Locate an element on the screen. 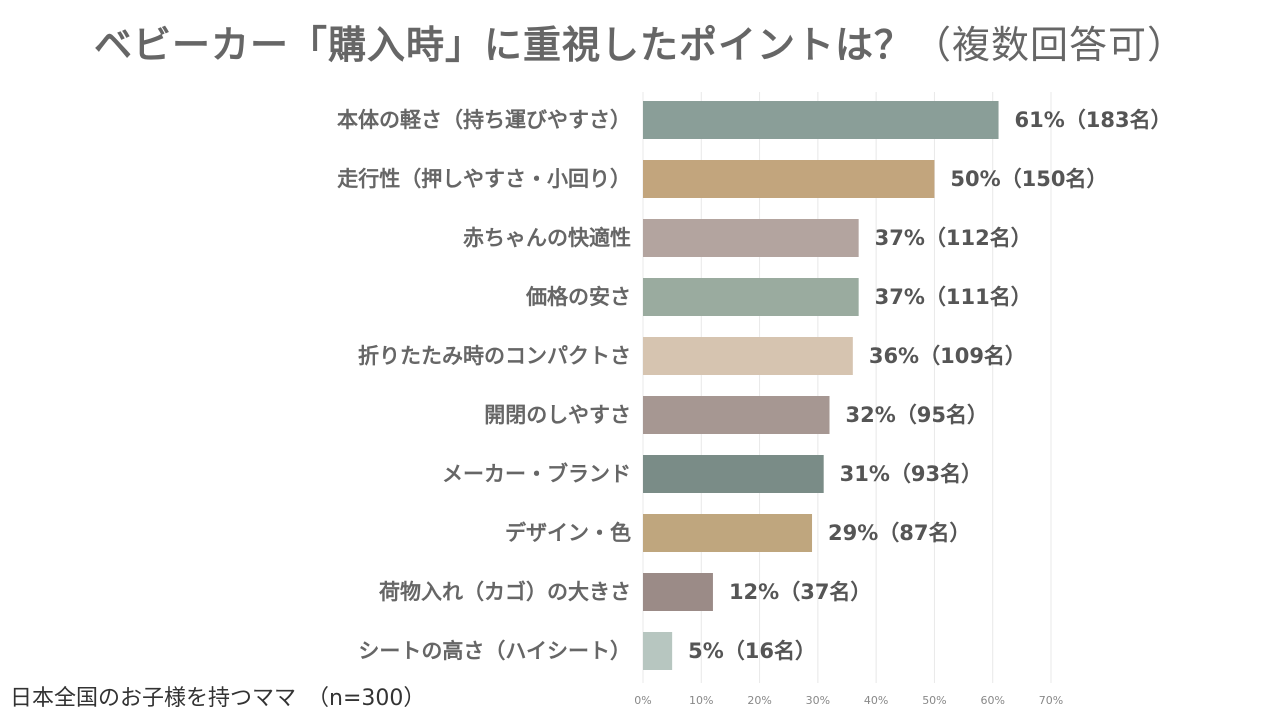 The height and width of the screenshot is (720, 1280). category-label: デザイン・色 is located at coordinates (568, 533).